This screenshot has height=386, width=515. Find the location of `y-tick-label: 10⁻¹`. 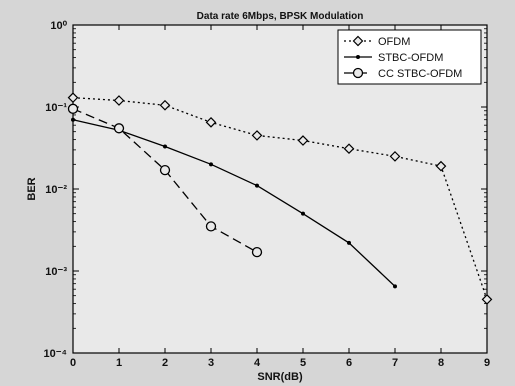

y-tick-label: 10⁻¹ is located at coordinates (56, 108).